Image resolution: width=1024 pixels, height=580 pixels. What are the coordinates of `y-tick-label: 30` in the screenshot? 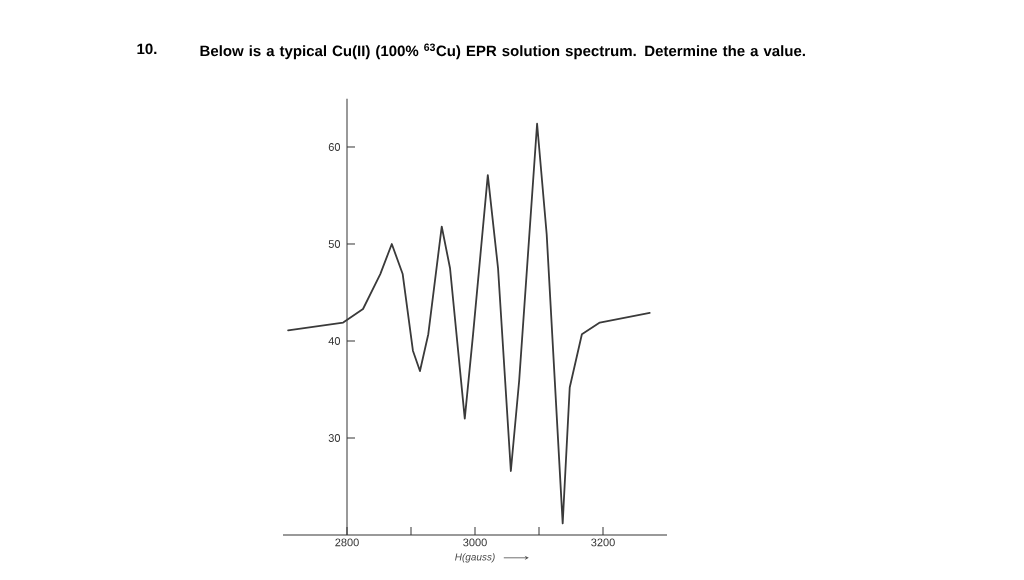 It's located at (334, 438).